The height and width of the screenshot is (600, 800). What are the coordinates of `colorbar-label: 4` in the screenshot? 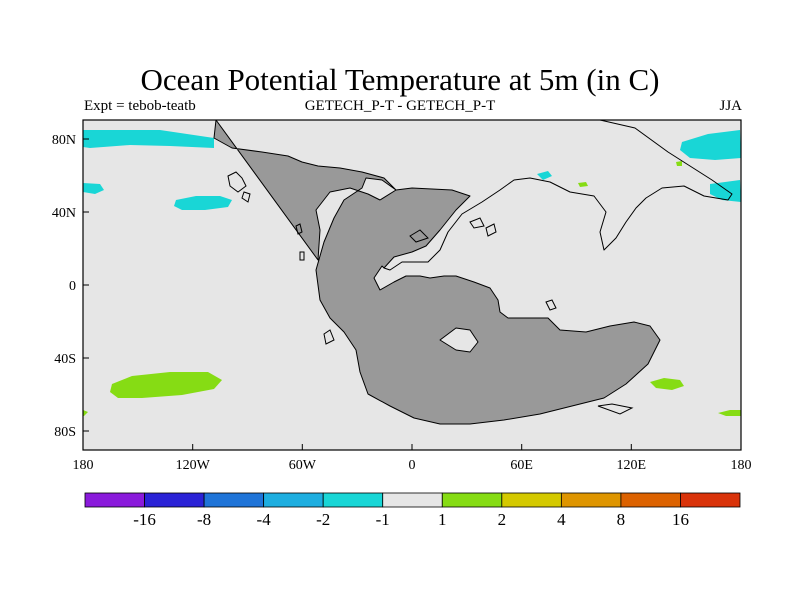 It's located at (561, 519).